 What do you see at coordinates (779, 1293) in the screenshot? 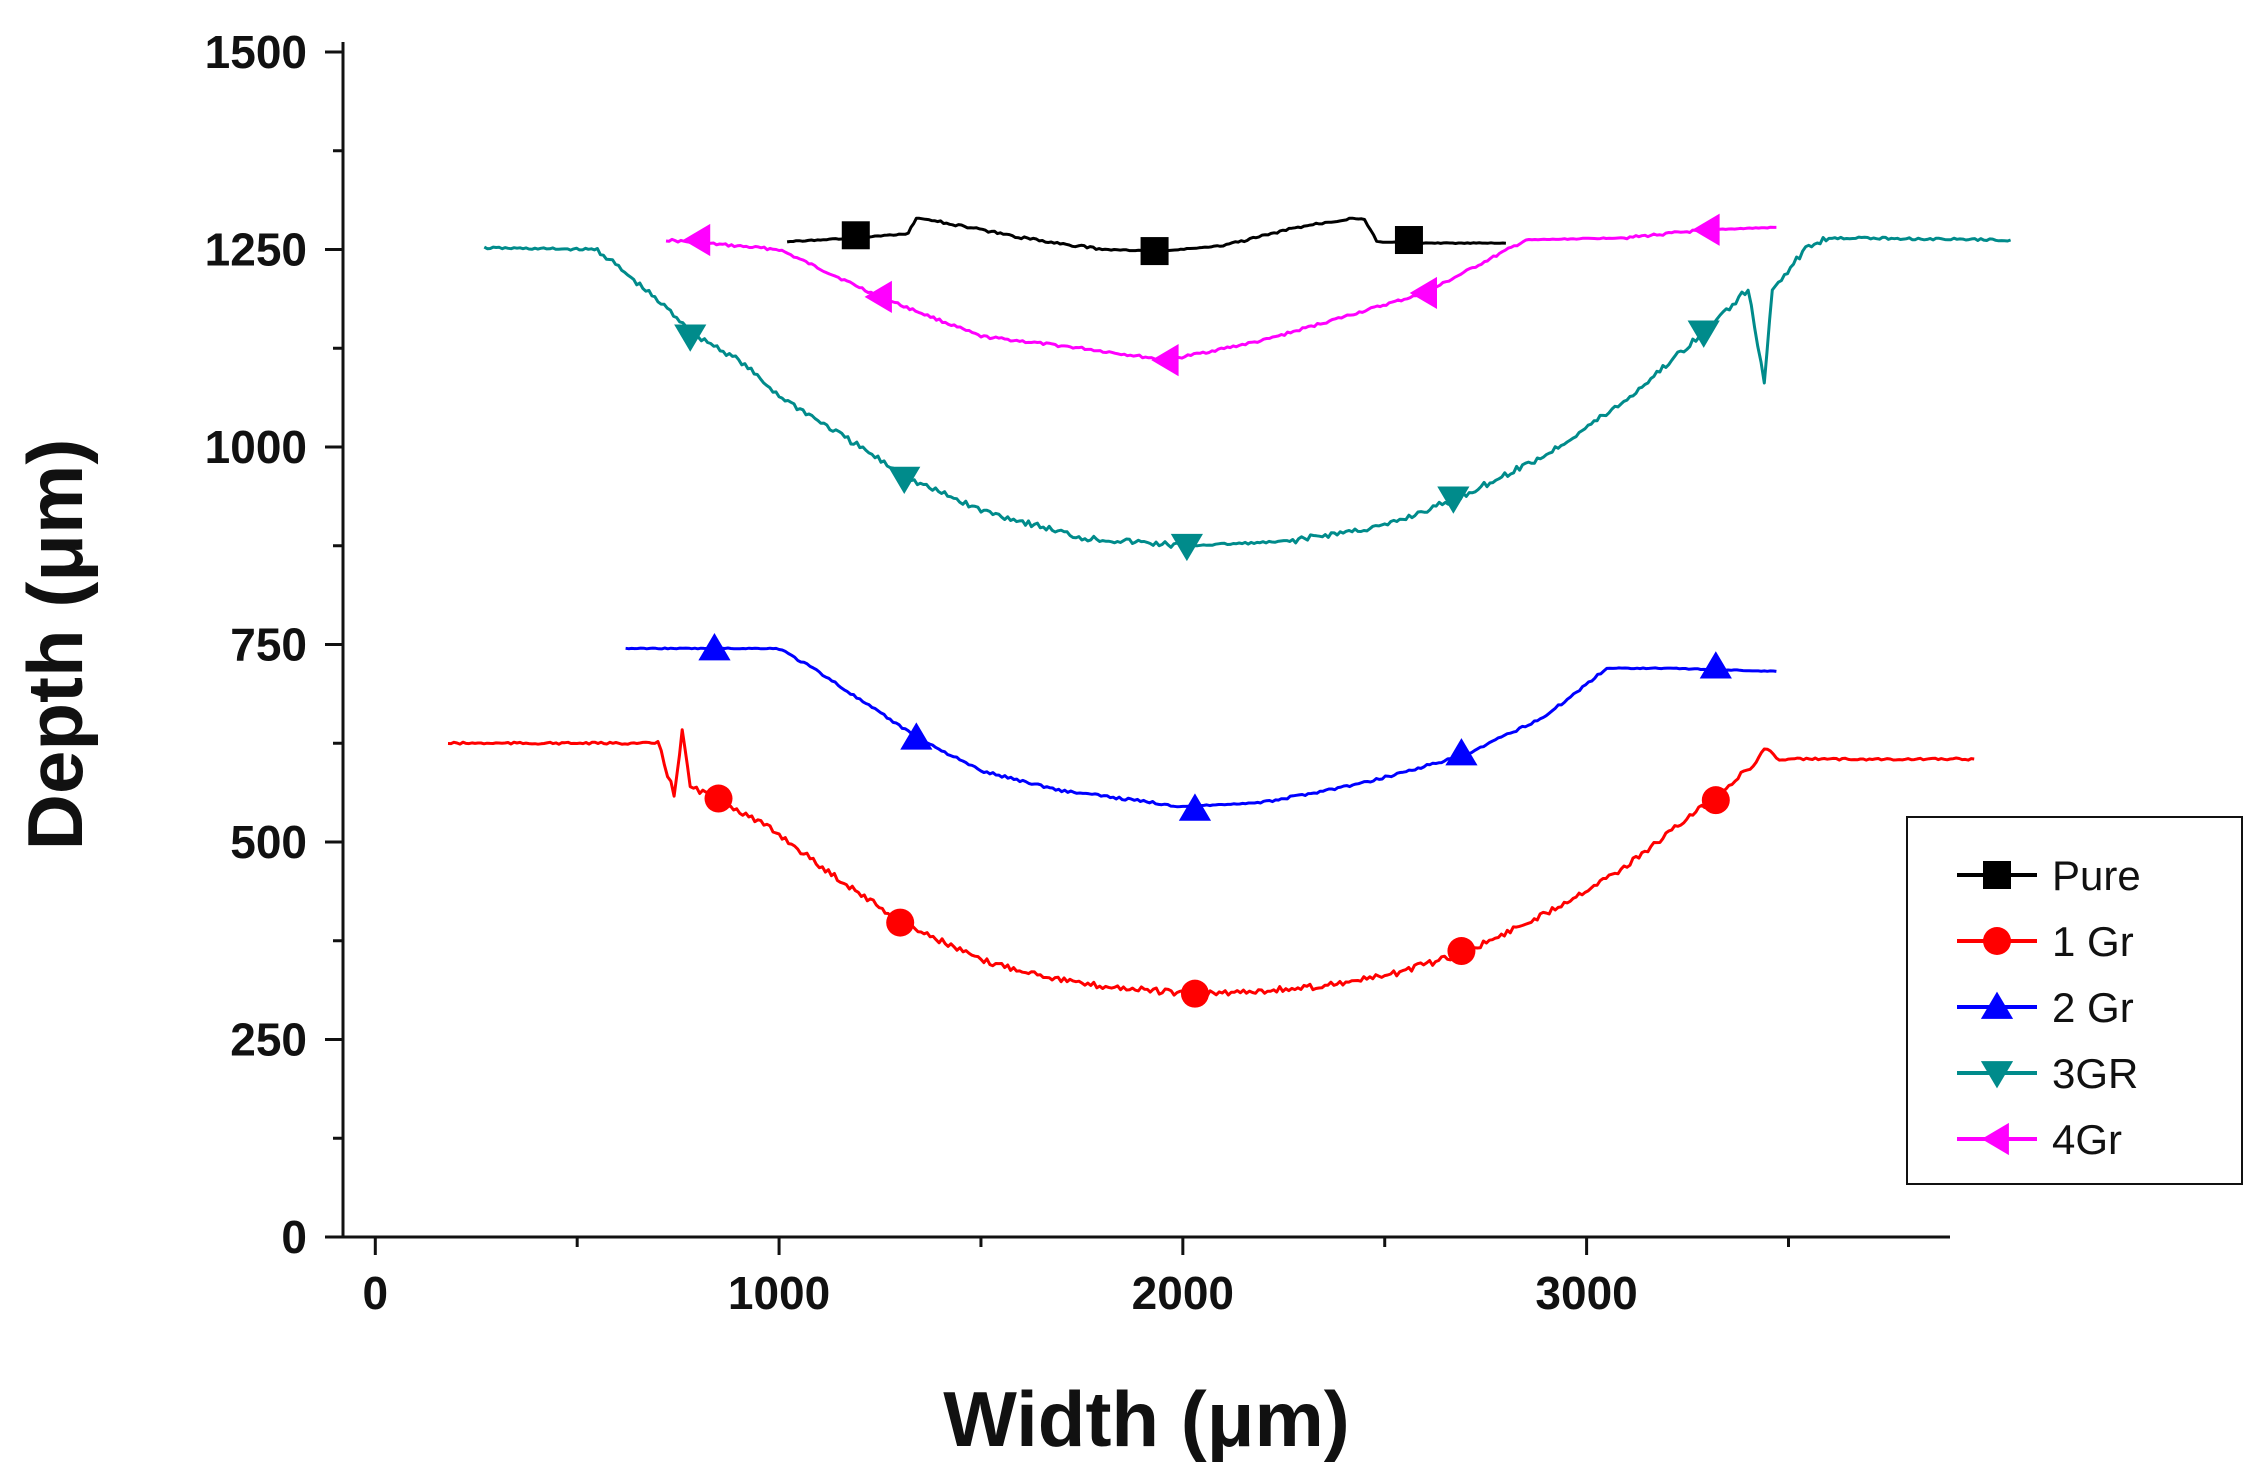
I see `x-tick-label: 1000` at bounding box center [779, 1293].